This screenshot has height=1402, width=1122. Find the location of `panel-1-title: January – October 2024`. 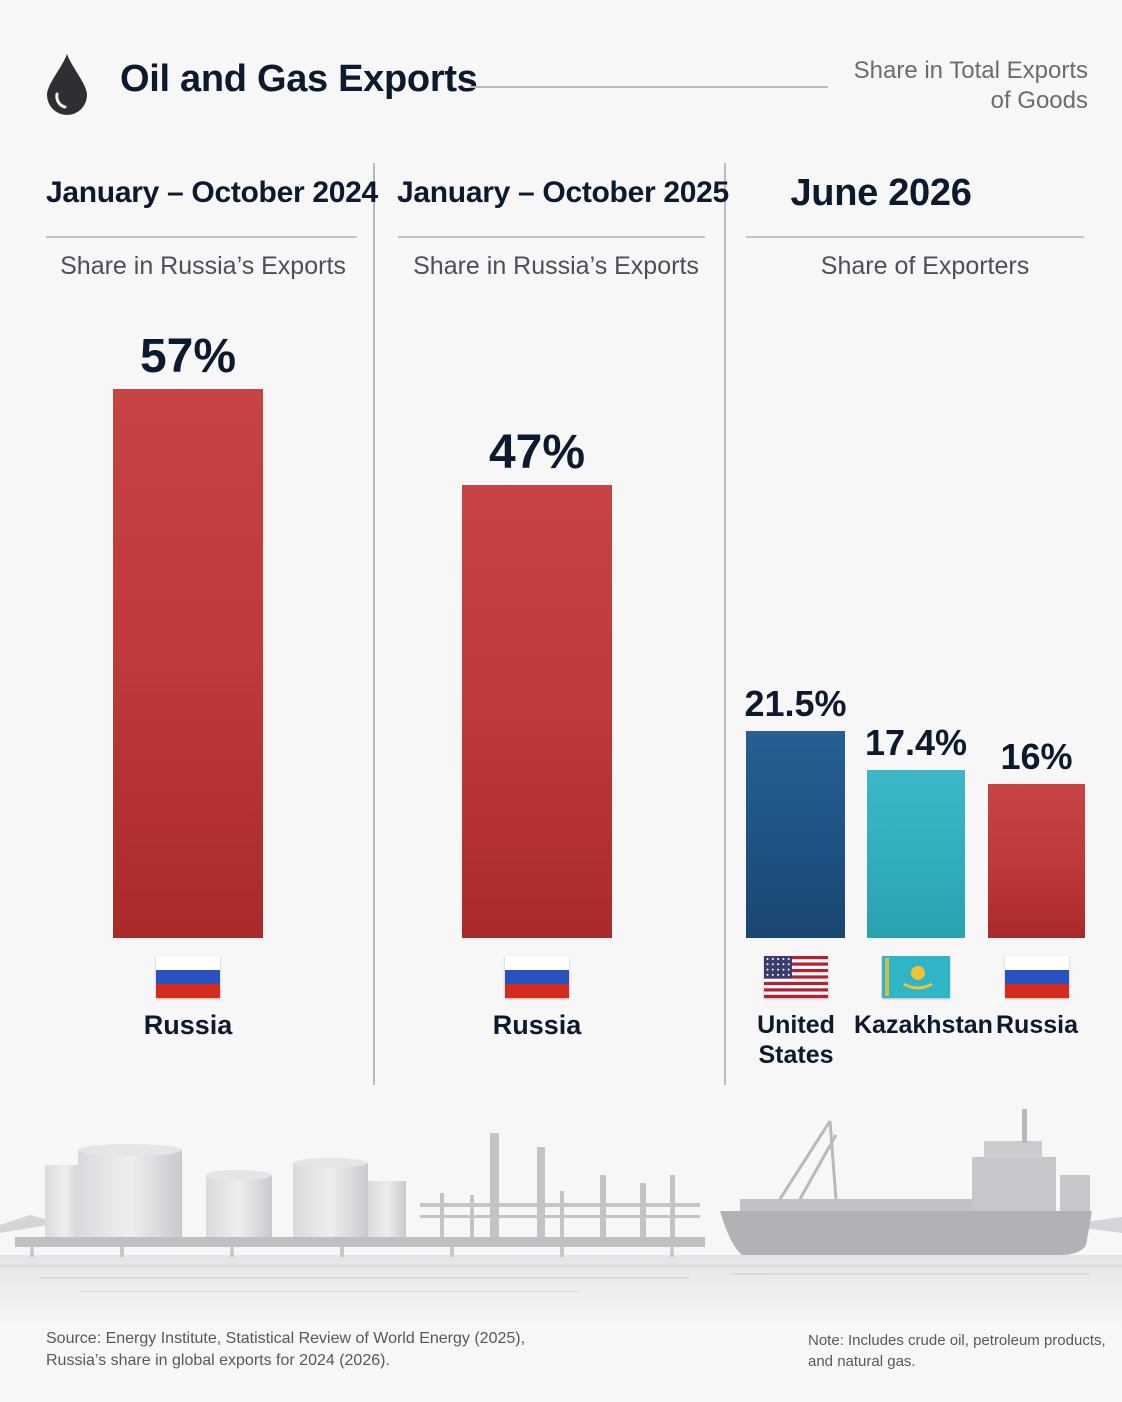

panel-1-title: January – October 2024 is located at coordinates (212, 192).